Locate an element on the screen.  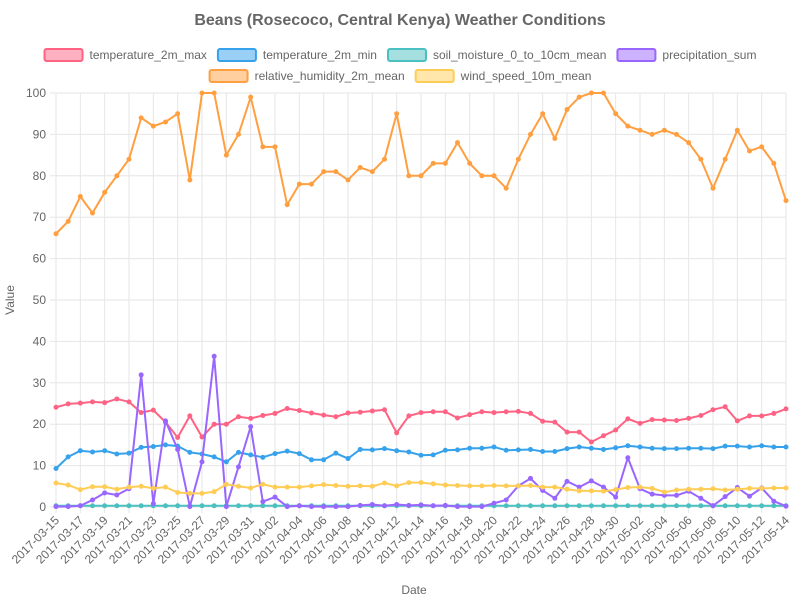
y-tick-label: 80 is located at coordinates (40, 176).